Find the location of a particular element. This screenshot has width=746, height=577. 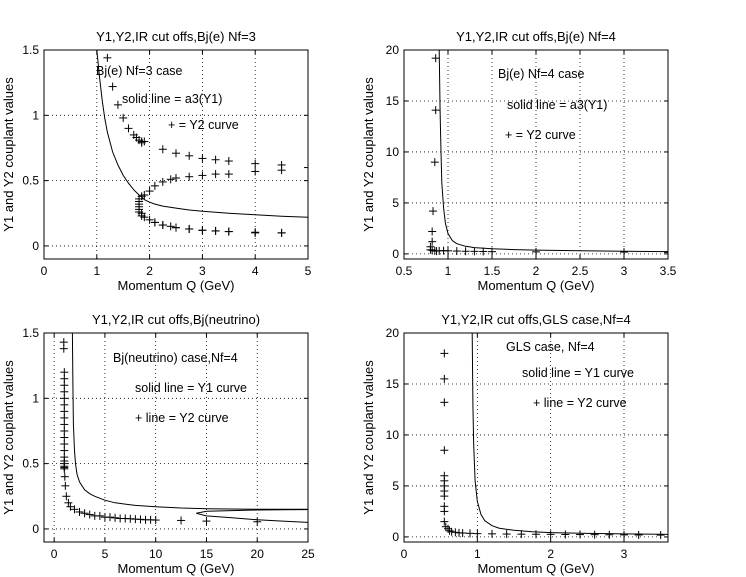

x-tick-label: 20 is located at coordinates (258, 554).